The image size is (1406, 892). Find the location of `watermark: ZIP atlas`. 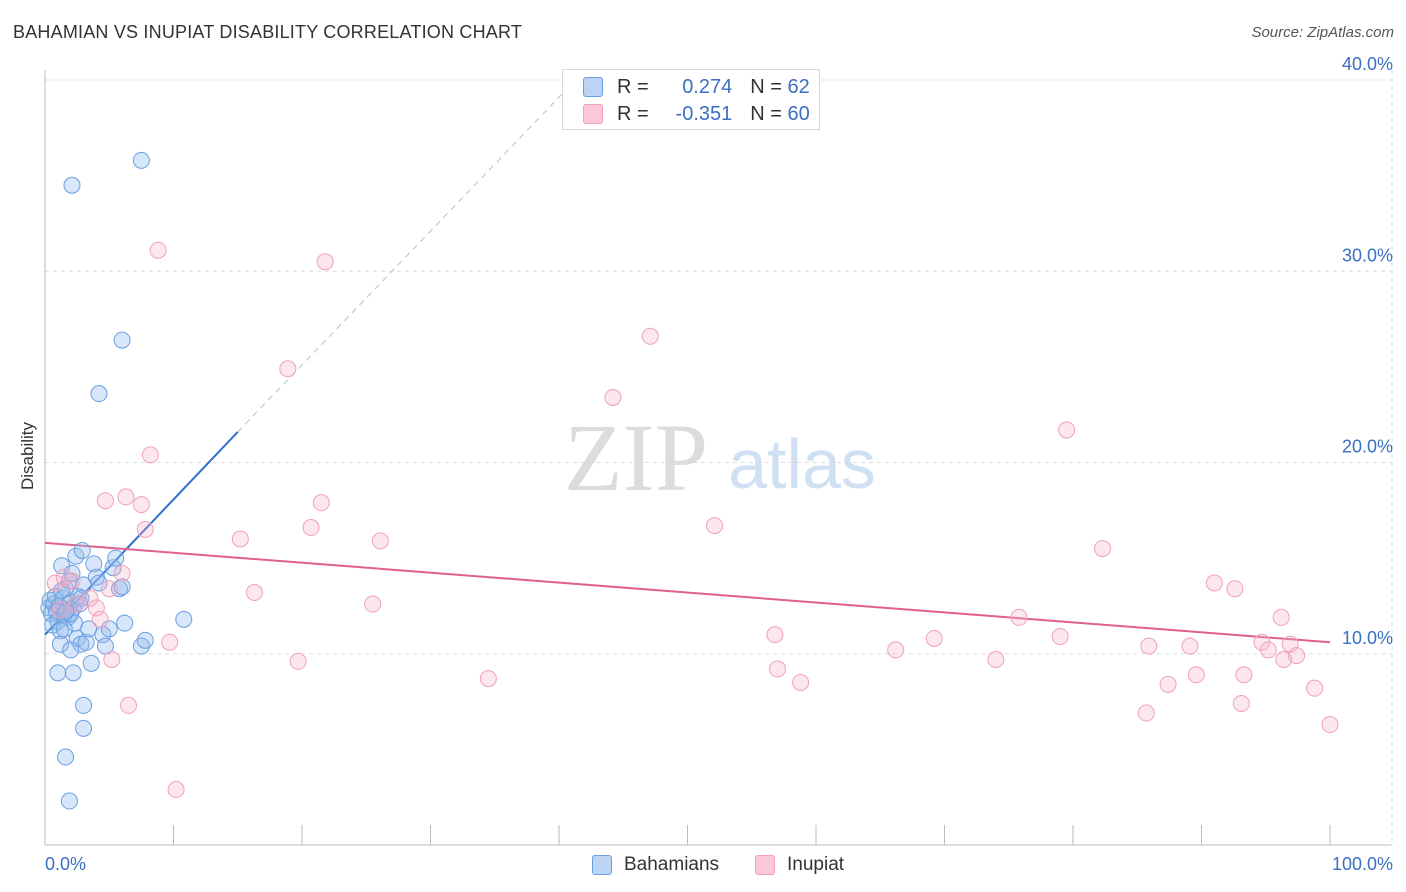

watermark: ZIP atlas is located at coordinates (720, 457).